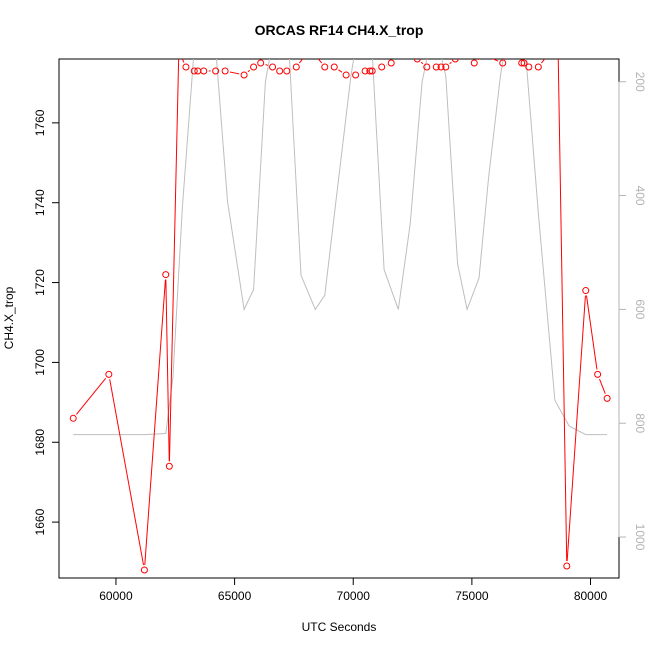 The height and width of the screenshot is (650, 650). What do you see at coordinates (40, 521) in the screenshot?
I see `y-tick-label: 1660` at bounding box center [40, 521].